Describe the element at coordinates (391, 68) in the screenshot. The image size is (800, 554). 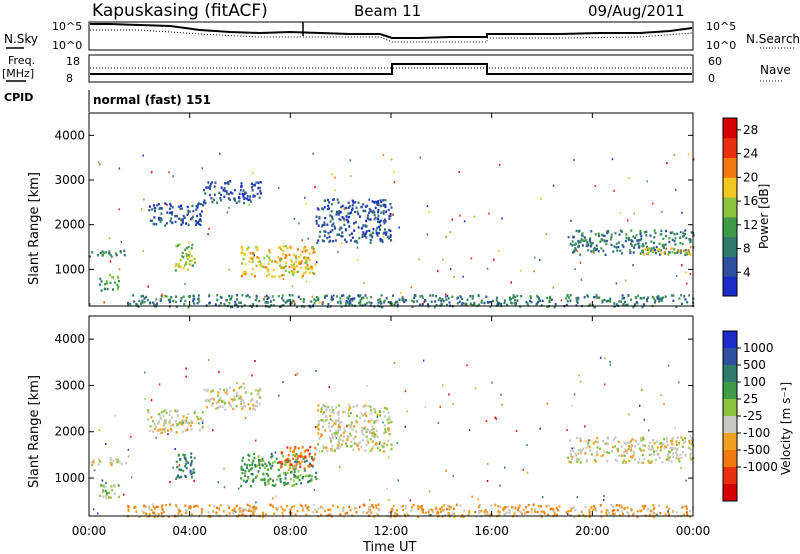
I see `freq-panel` at that location.